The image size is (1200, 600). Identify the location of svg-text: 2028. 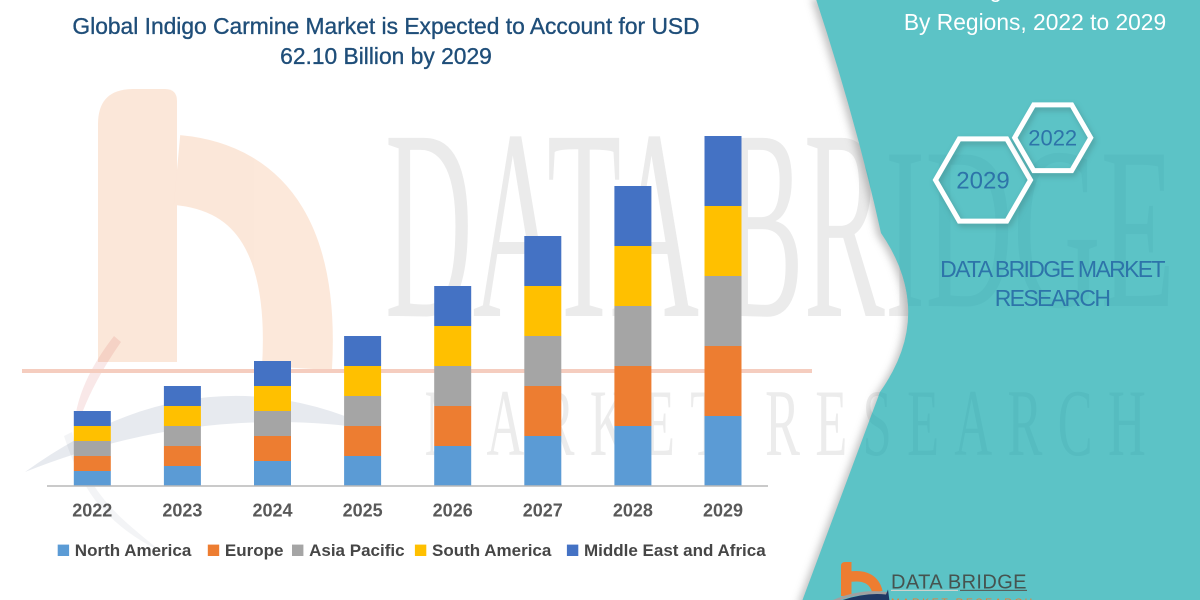
(633, 511).